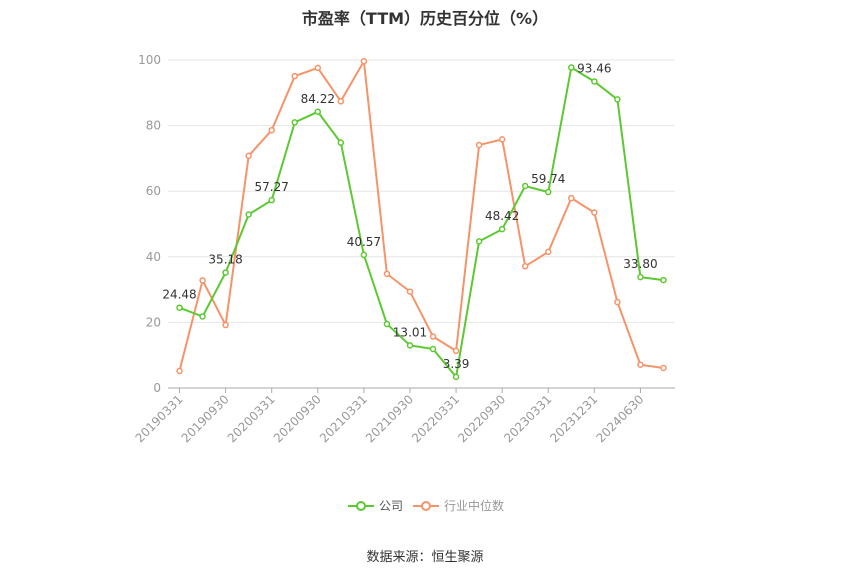  Describe the element at coordinates (548, 179) in the screenshot. I see `data-label: 59.74` at that location.